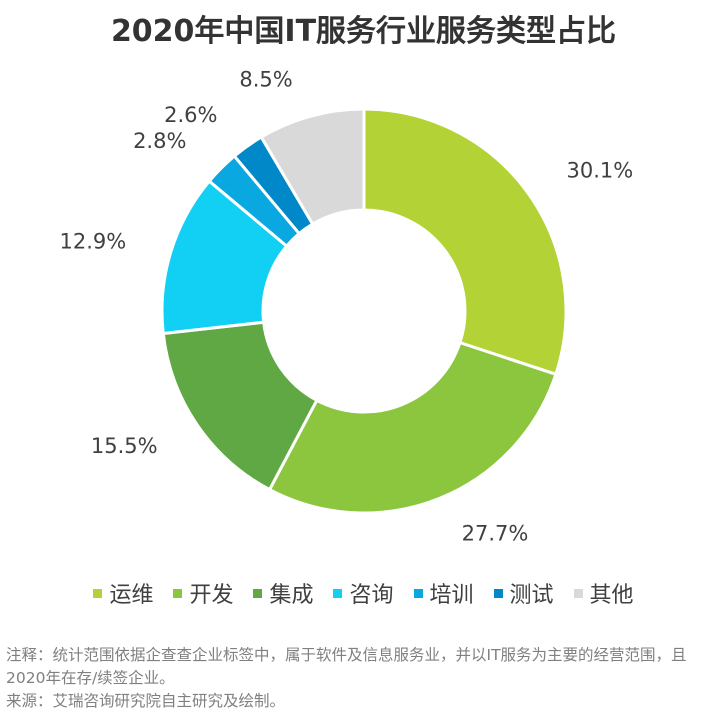  What do you see at coordinates (131, 595) in the screenshot?
I see `legend-label: 运维` at bounding box center [131, 595].